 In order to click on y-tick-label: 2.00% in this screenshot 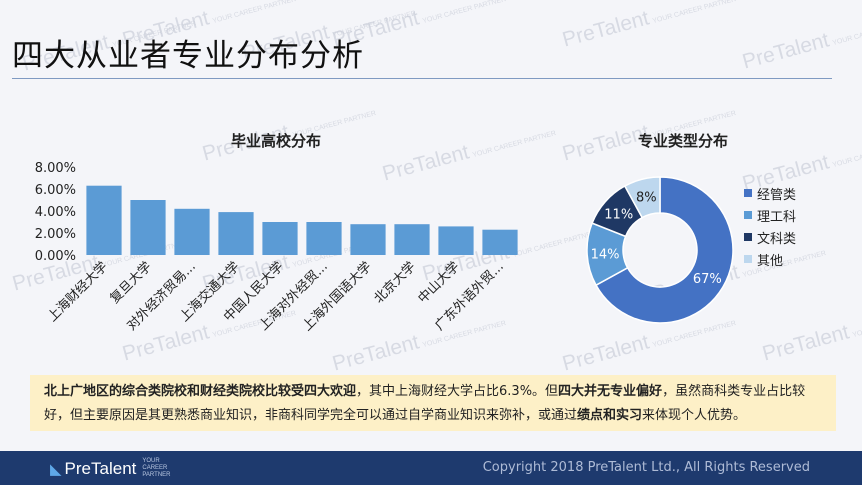, I will do `click(55, 234)`.